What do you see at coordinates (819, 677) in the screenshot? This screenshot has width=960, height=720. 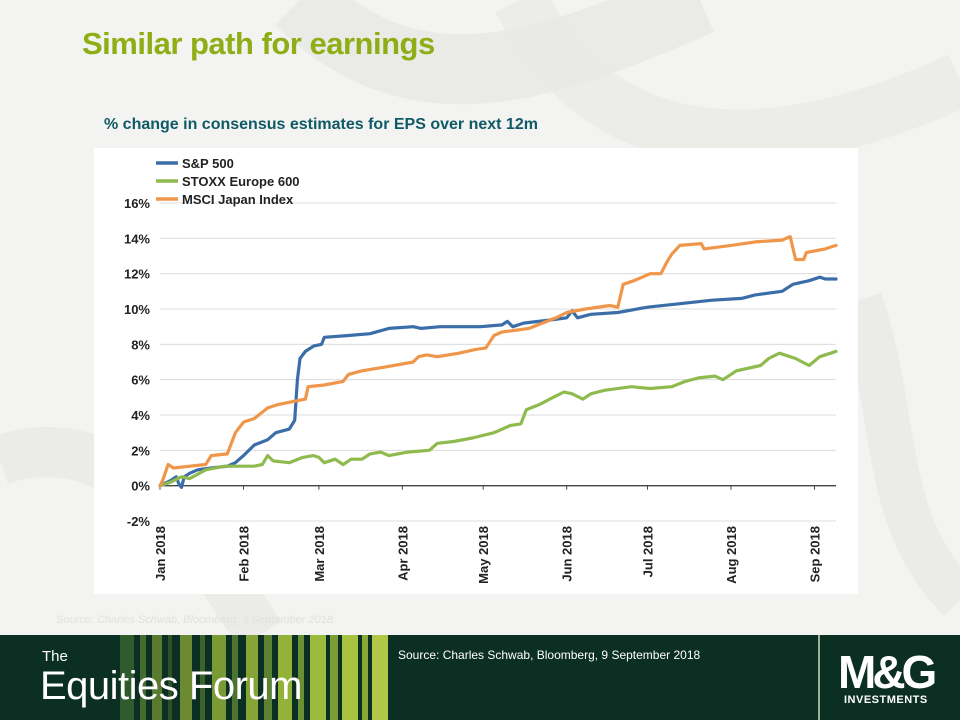 I see `footer-divider` at bounding box center [819, 677].